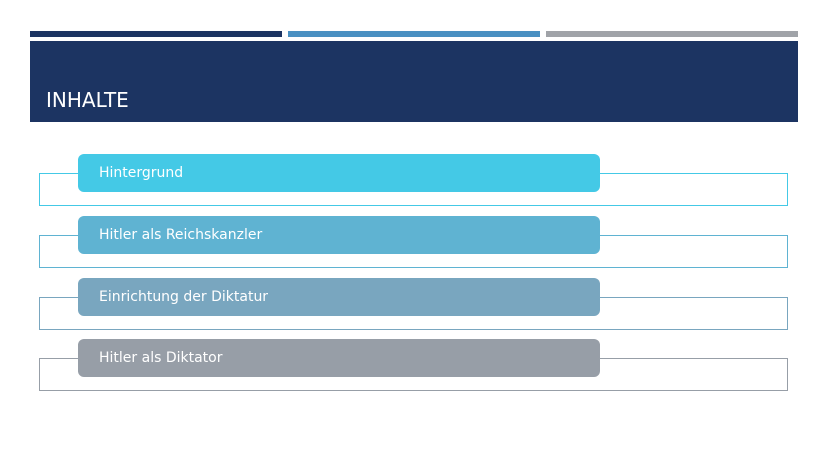 The image size is (828, 466). I want to click on item: Einrichtung der Diktatur, so click(339, 297).